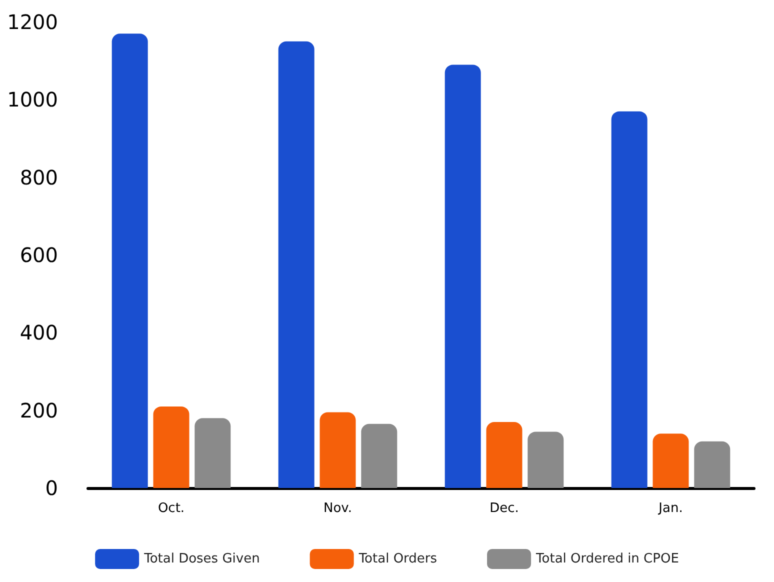 This screenshot has height=582, width=774. Describe the element at coordinates (39, 332) in the screenshot. I see `y-tick-label: 400` at that location.